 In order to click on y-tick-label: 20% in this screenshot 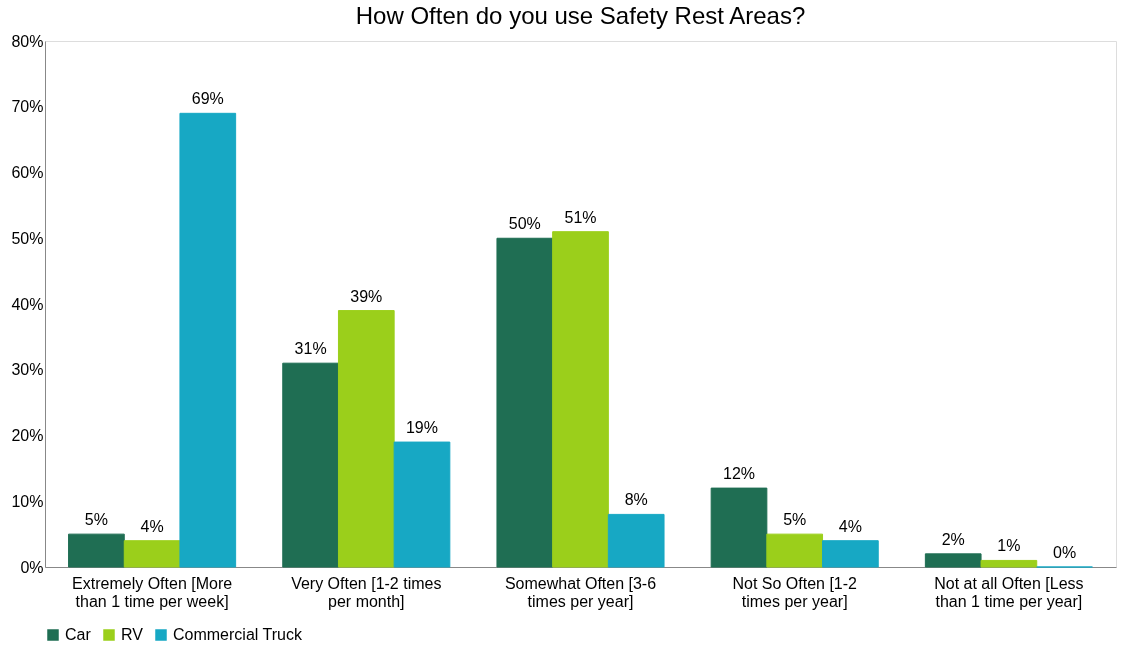, I will do `click(27, 435)`.